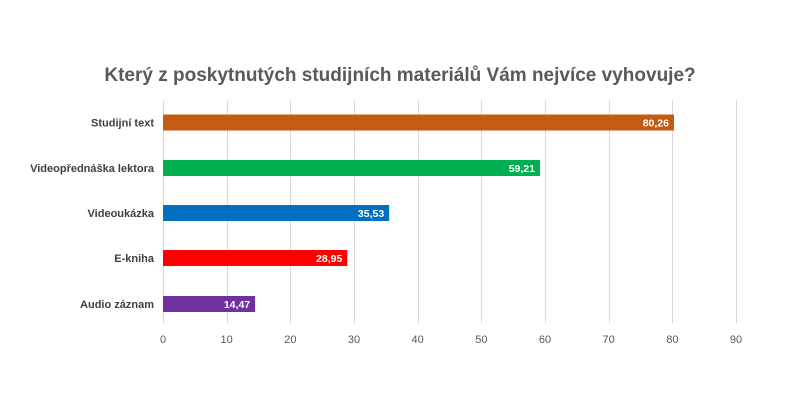  What do you see at coordinates (451, 340) in the screenshot?
I see `x-axis-tick-labels: 0 10 20 30 40 50 60 70 80 90` at bounding box center [451, 340].